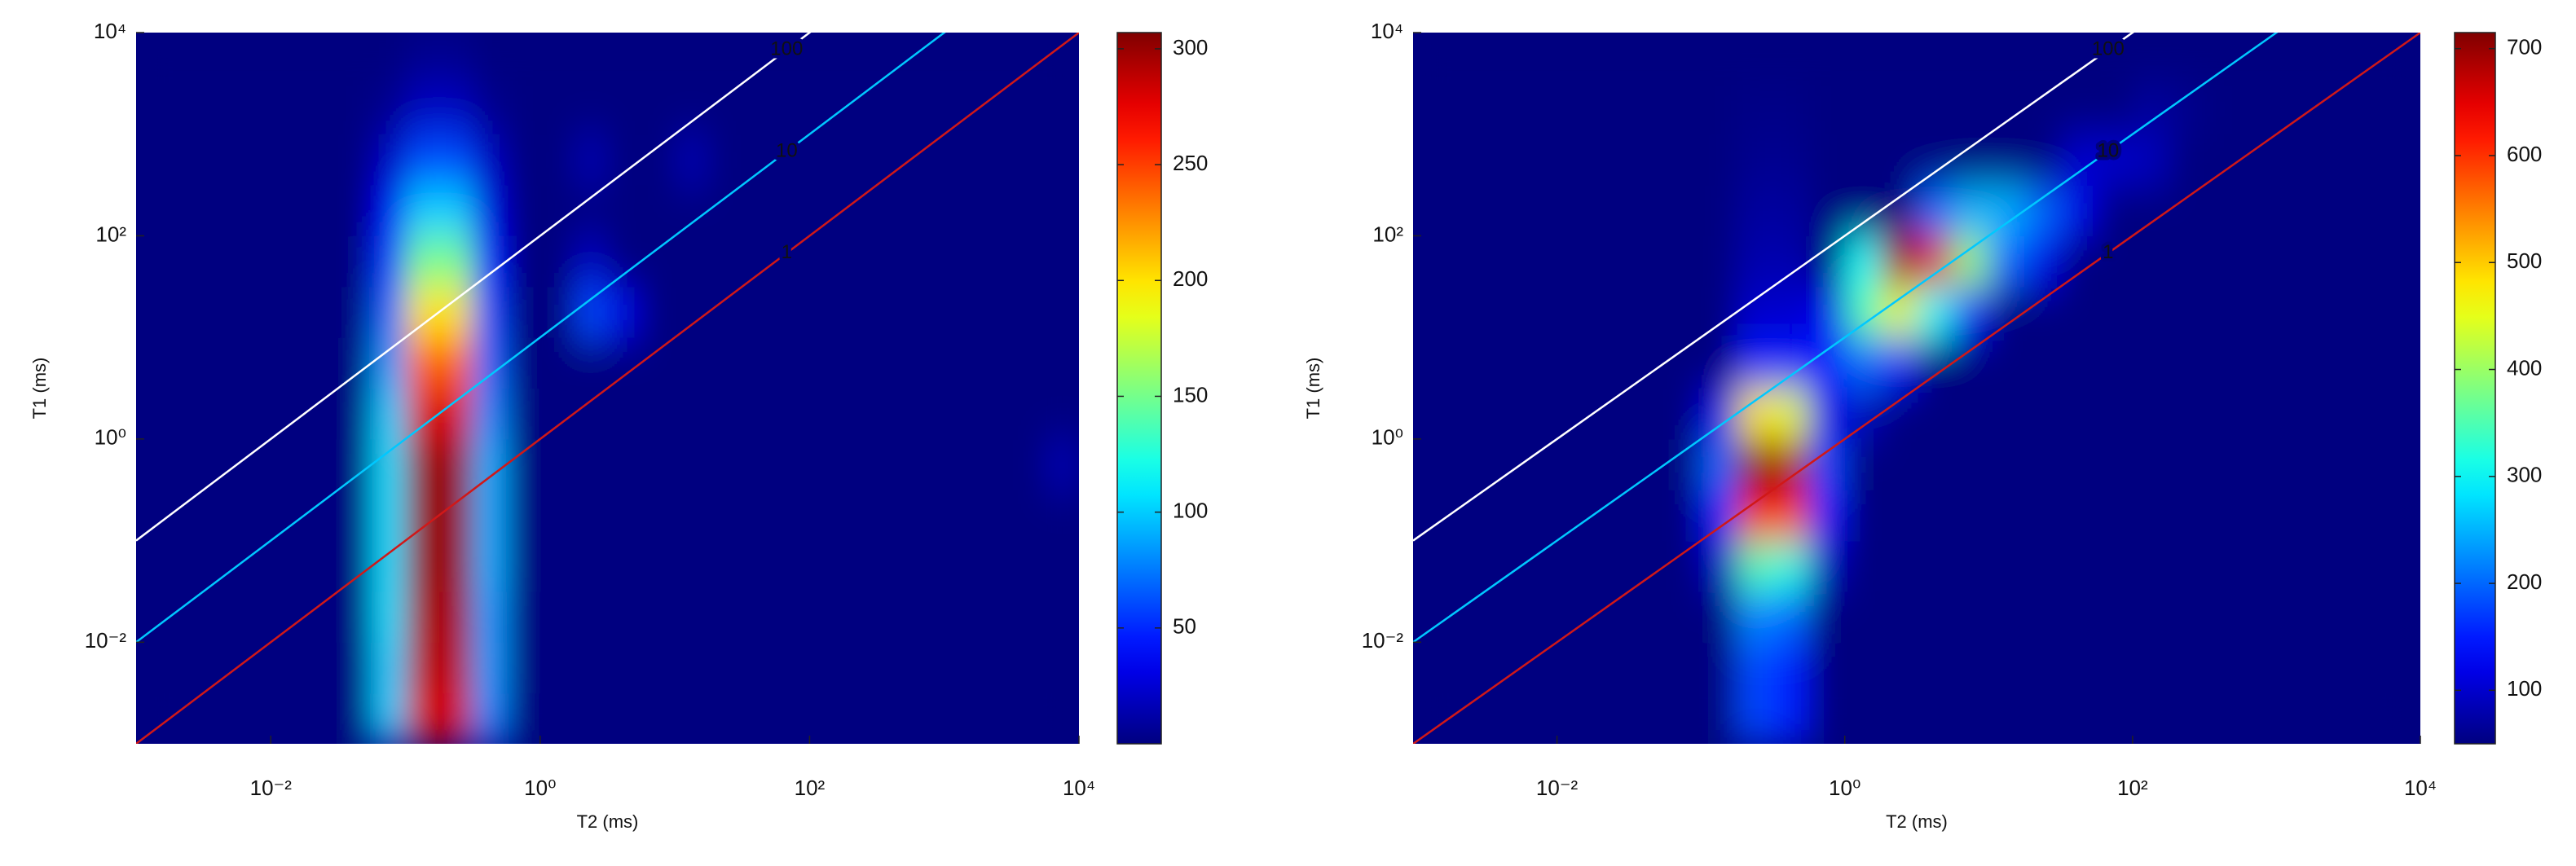  What do you see at coordinates (2524, 47) in the screenshot?
I see `colorbar-tick-label: 700` at bounding box center [2524, 47].